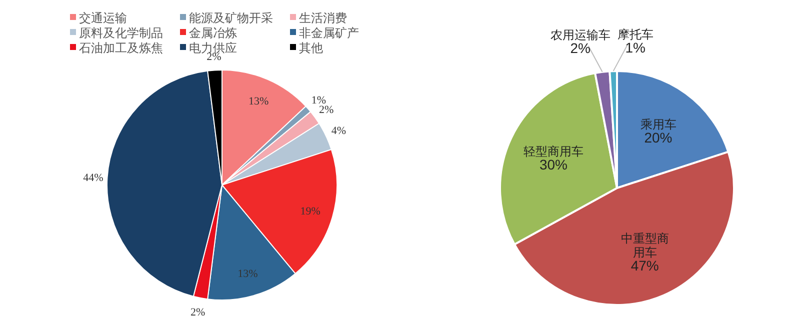 The height and width of the screenshot is (326, 800). I want to click on legend-label: 能源及矿物开采, so click(231, 18).